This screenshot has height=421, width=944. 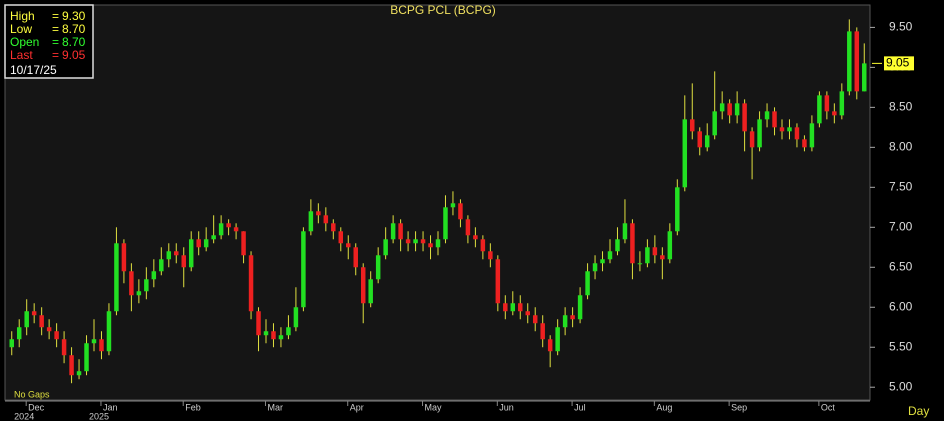 I want to click on last-price-box, so click(x=899, y=63).